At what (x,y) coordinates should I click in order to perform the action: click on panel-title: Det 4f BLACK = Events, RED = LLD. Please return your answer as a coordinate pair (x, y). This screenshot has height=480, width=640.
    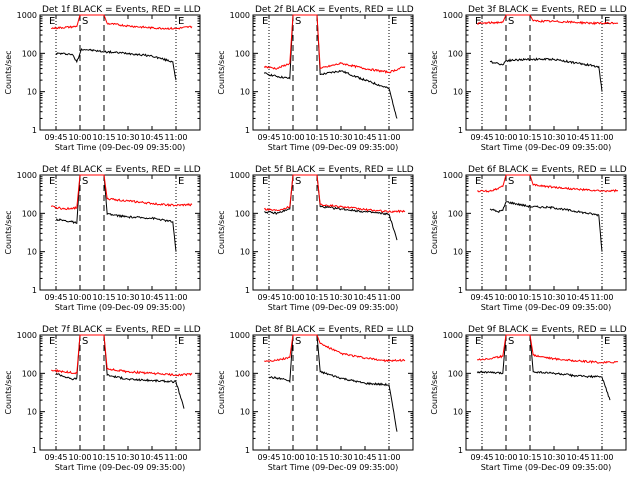
    Looking at the image, I should click on (121, 170).